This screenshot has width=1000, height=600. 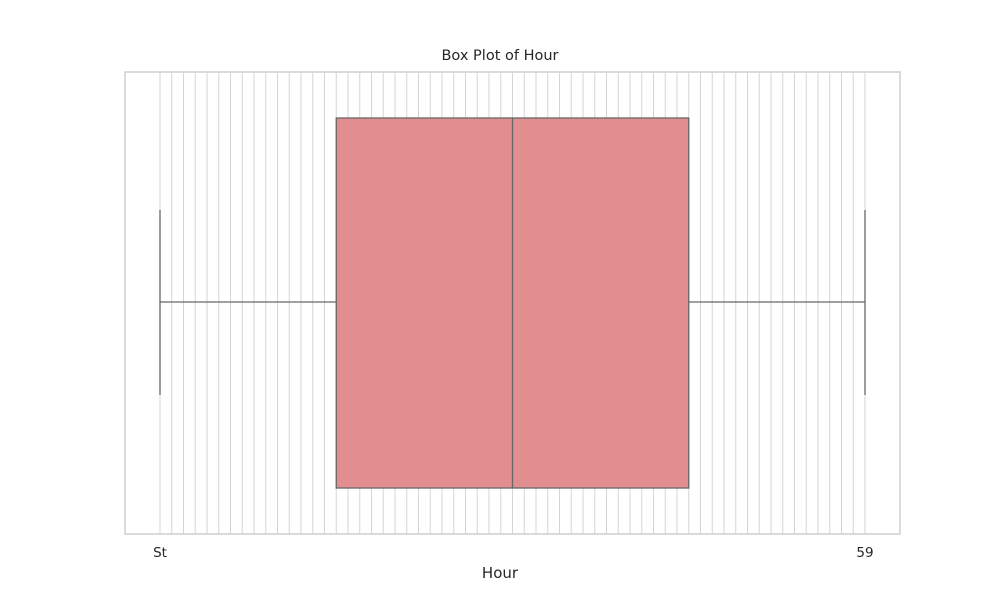 What do you see at coordinates (160, 553) in the screenshot?
I see `tick-label: St` at bounding box center [160, 553].